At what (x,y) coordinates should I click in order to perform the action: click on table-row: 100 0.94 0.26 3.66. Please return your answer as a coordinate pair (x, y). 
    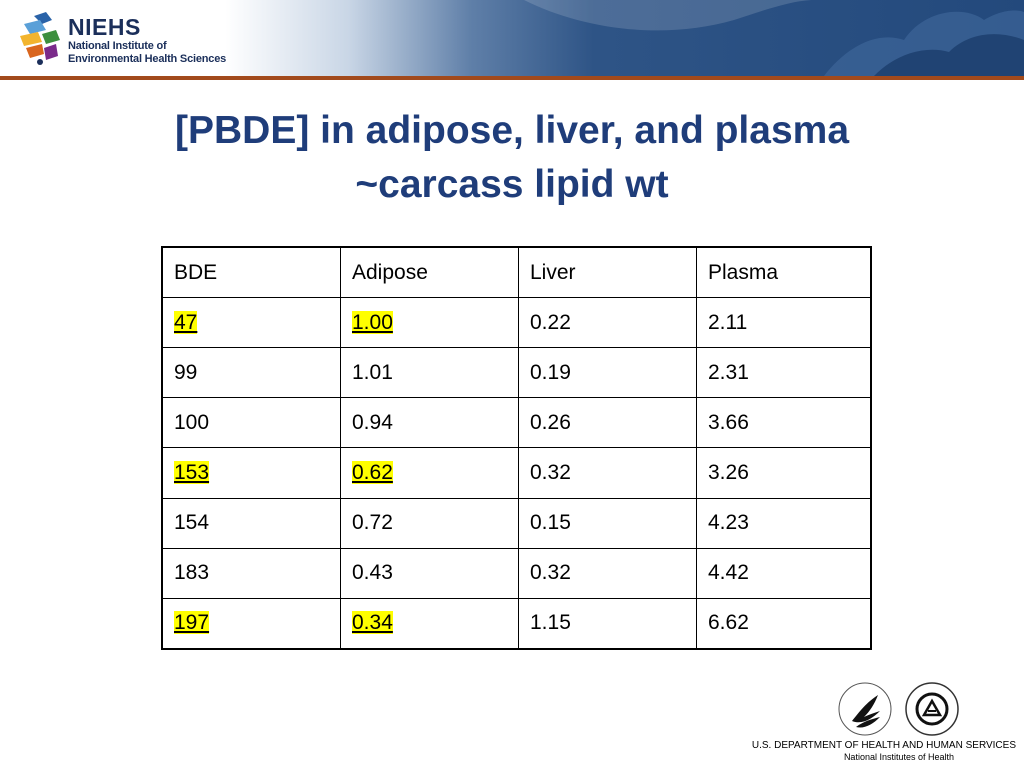
    Looking at the image, I should click on (516, 423).